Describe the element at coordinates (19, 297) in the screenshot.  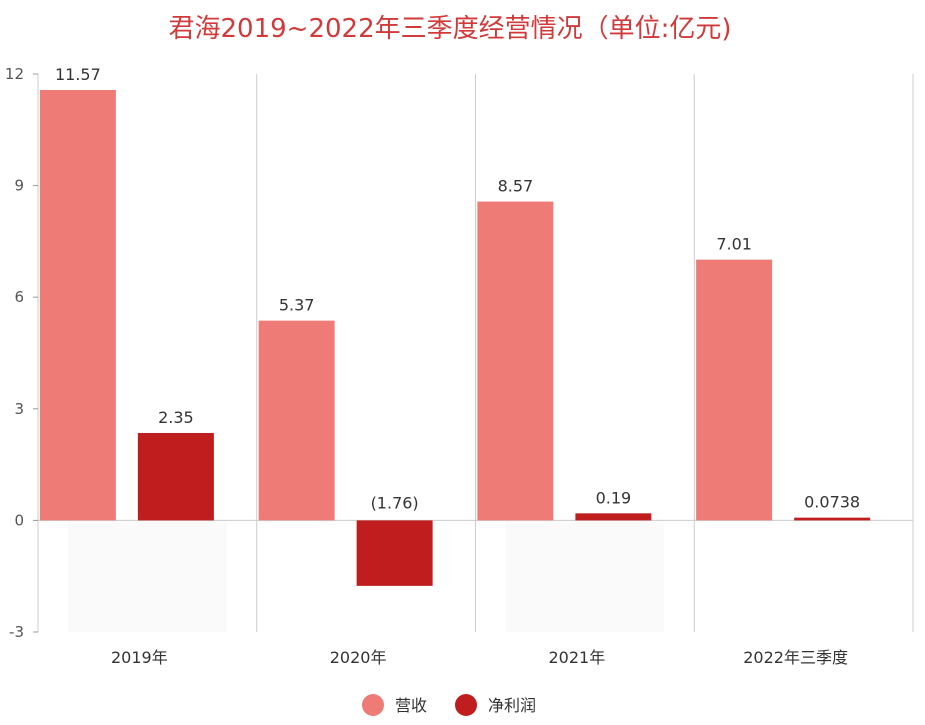
I see `y-tick-label: 6` at that location.